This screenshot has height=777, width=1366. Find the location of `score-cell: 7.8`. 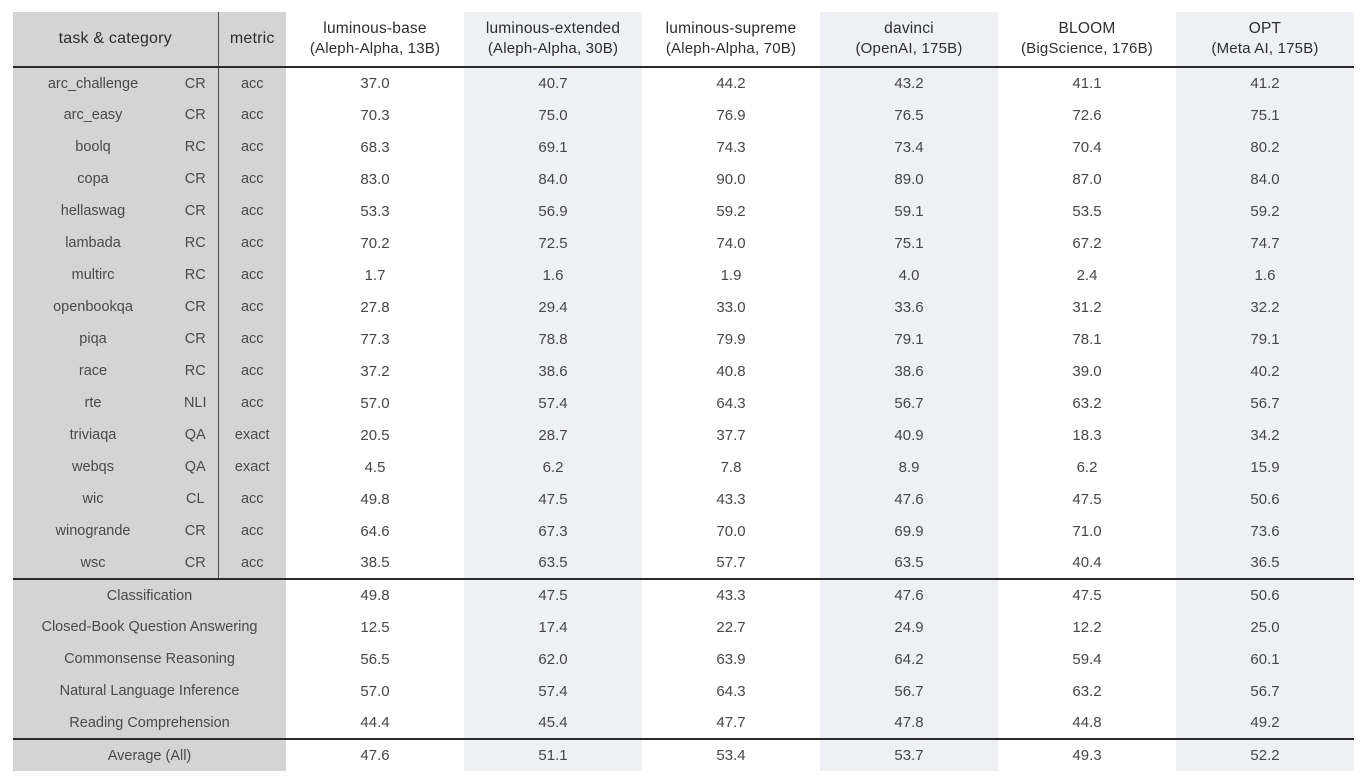

score-cell: 7.8 is located at coordinates (731, 467).